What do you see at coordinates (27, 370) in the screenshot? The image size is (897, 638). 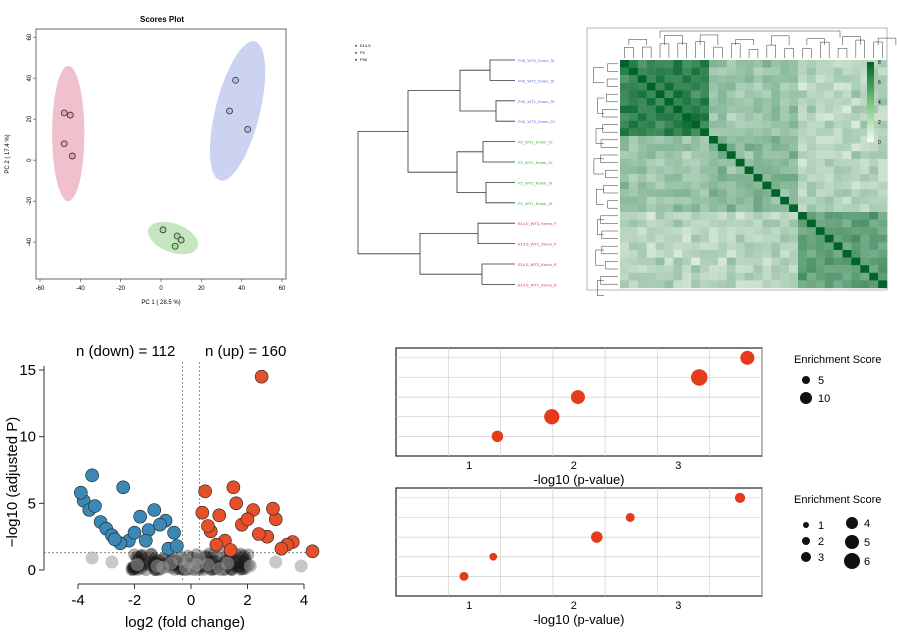 I see `volcano-ytick-label: 15` at bounding box center [27, 370].